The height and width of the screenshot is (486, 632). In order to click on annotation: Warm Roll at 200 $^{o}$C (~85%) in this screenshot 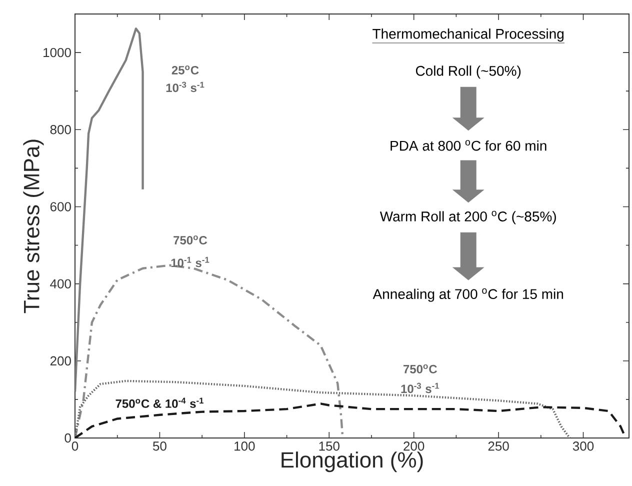, I will do `click(468, 217)`.